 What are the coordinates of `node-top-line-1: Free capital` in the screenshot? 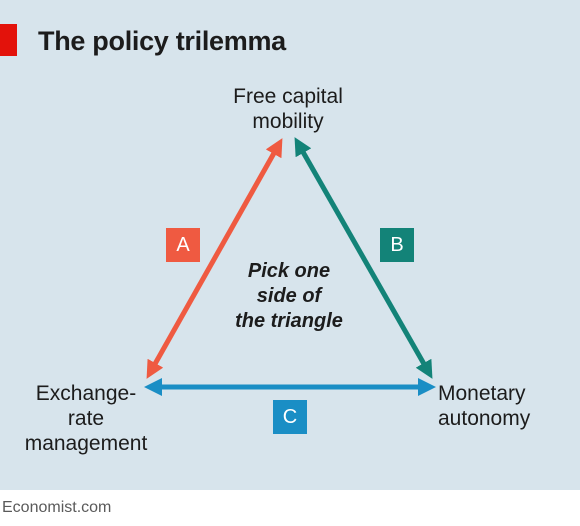 It's located at (288, 96).